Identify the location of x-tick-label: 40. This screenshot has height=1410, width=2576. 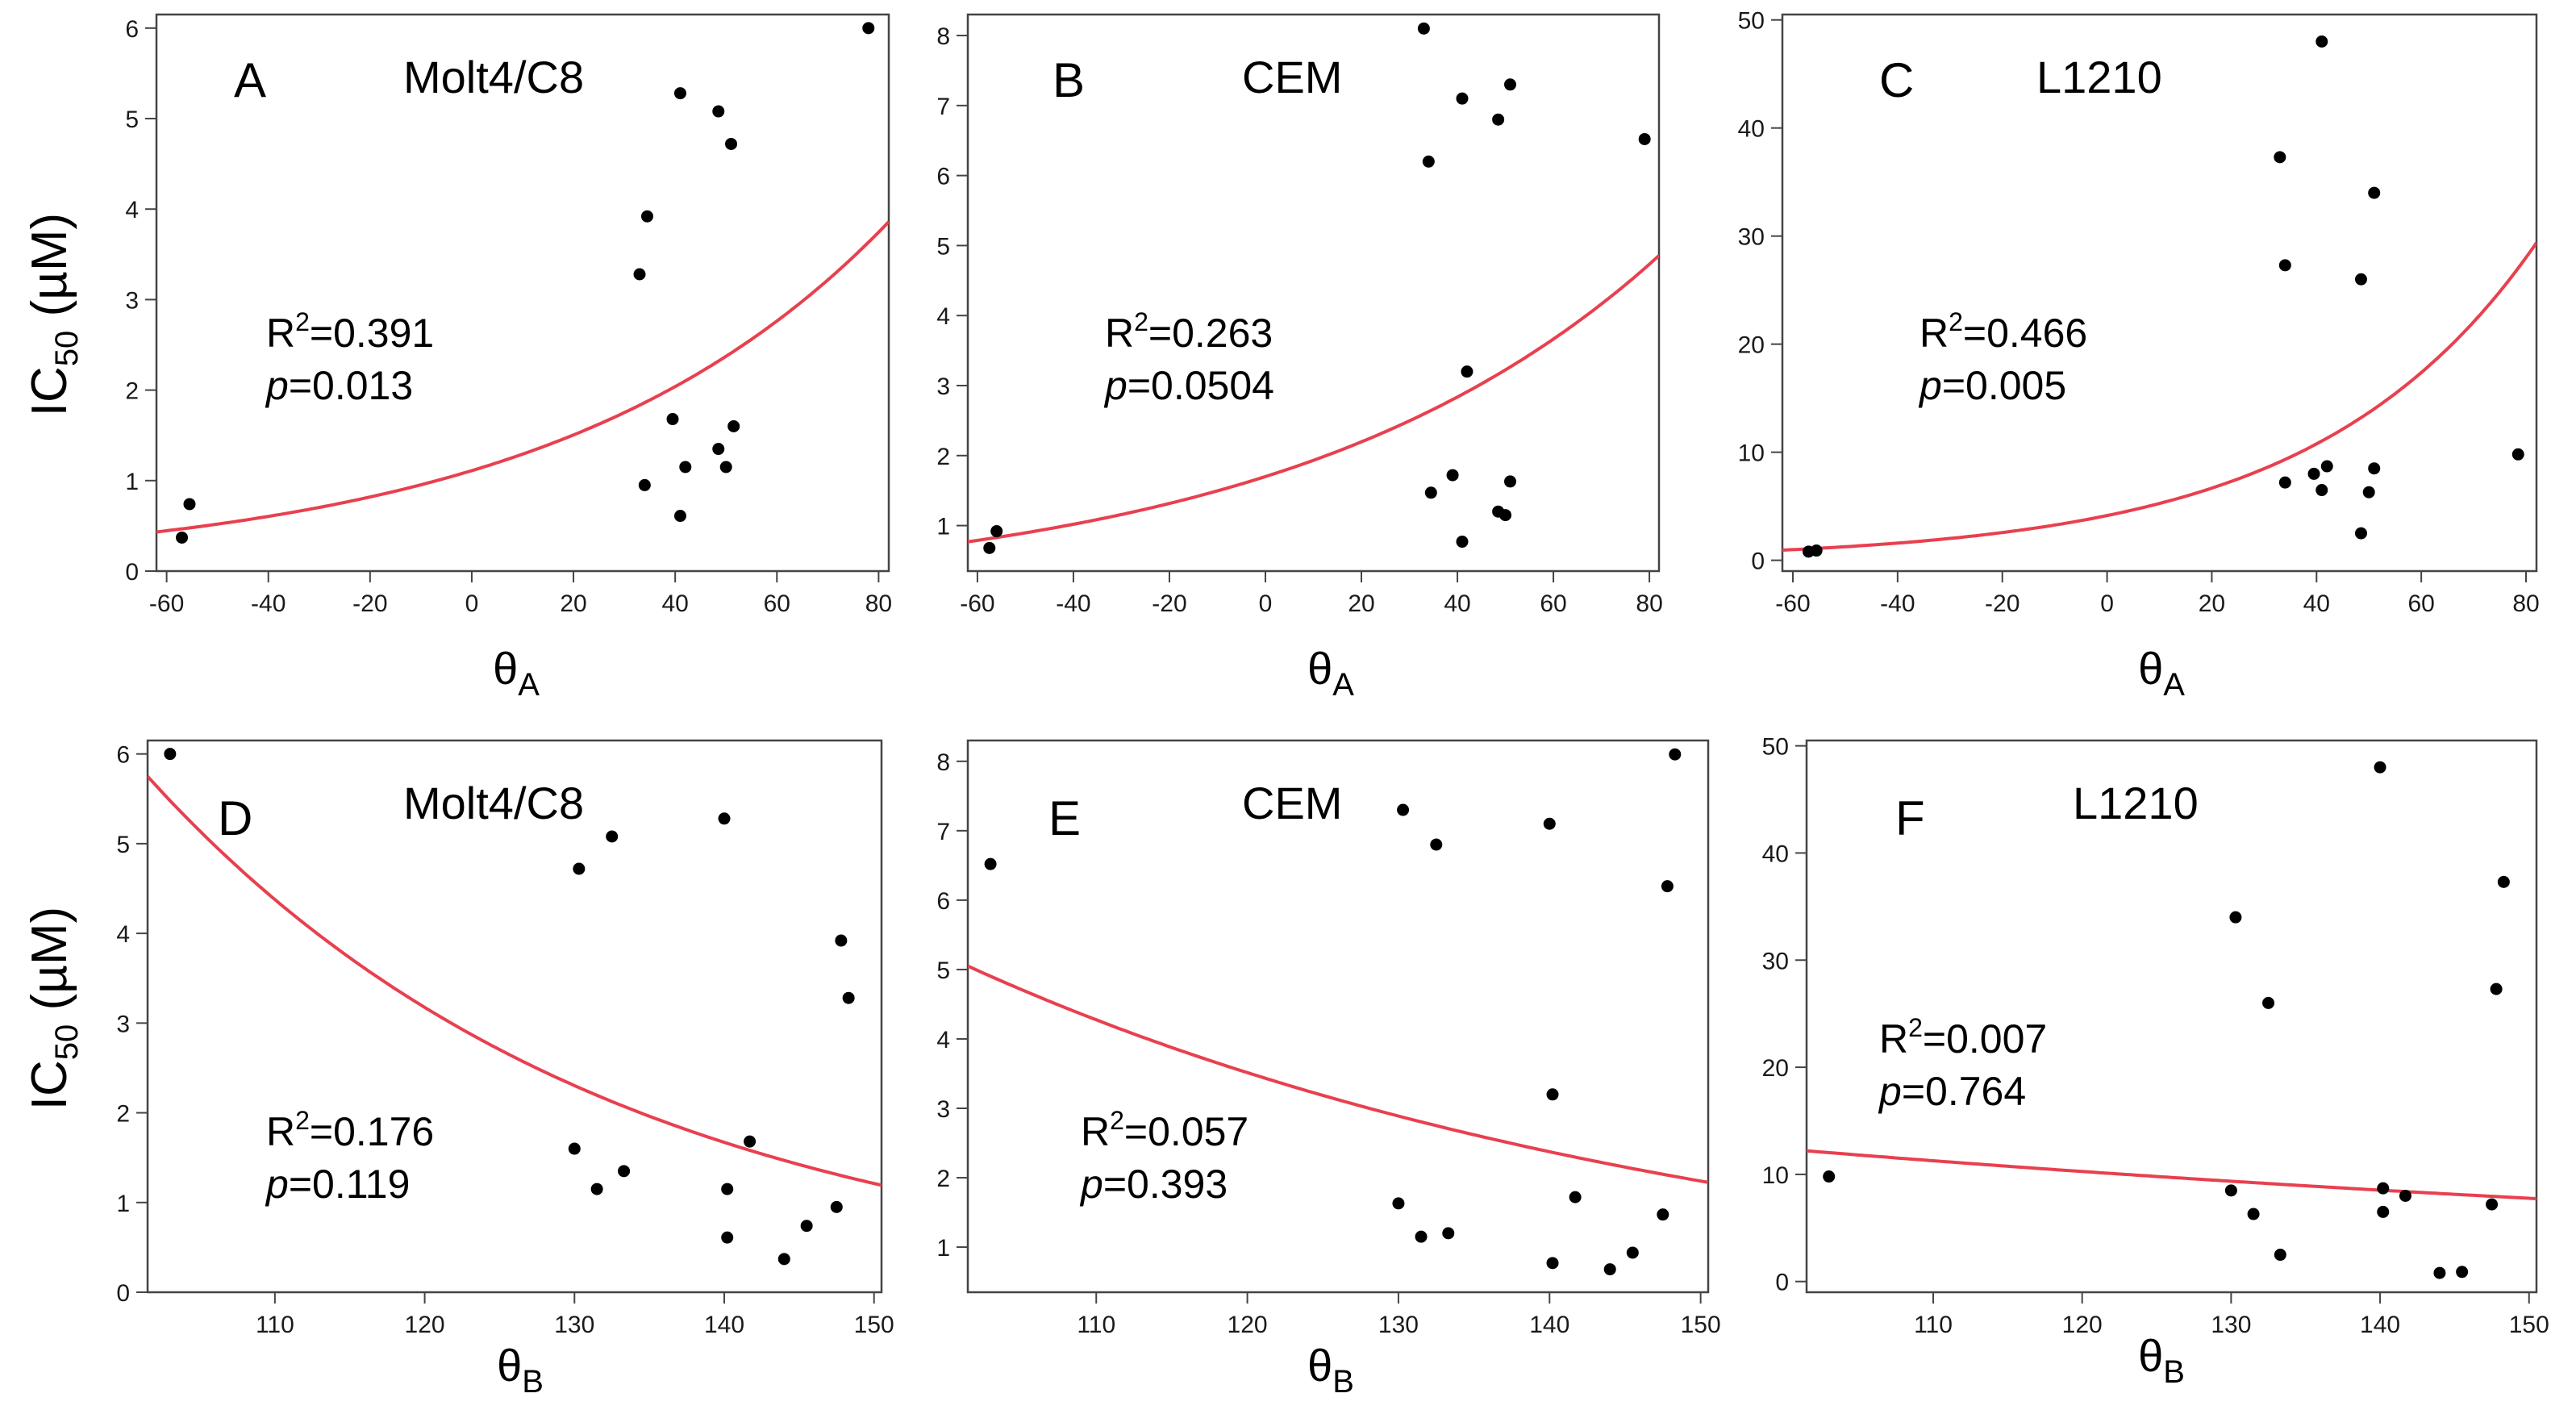
(674, 603).